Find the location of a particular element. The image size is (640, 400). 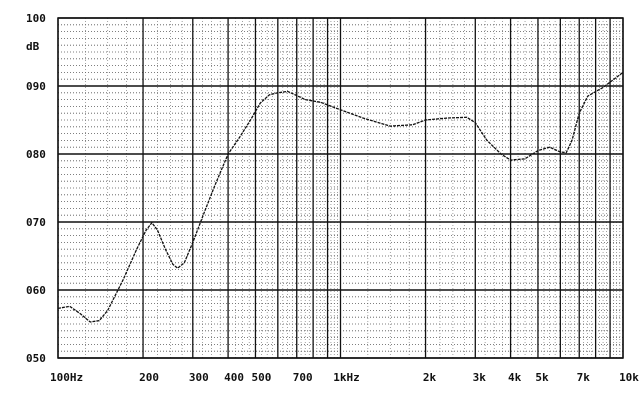

y-tick-label: 100 is located at coordinates (36, 18).